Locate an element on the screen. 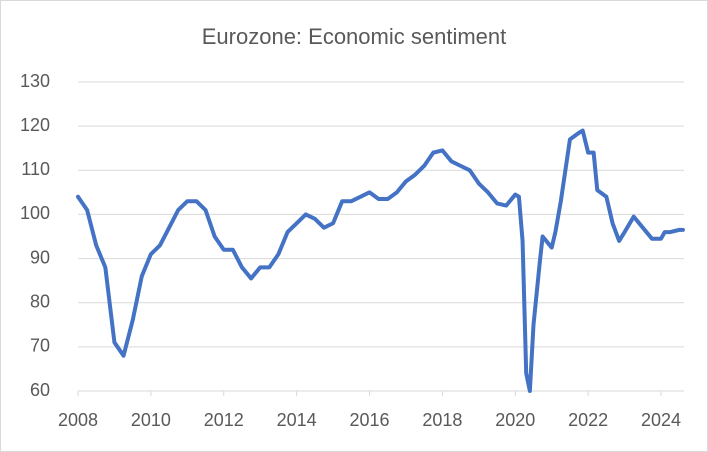 The image size is (708, 452). x-tick-label: 2024 is located at coordinates (661, 420).